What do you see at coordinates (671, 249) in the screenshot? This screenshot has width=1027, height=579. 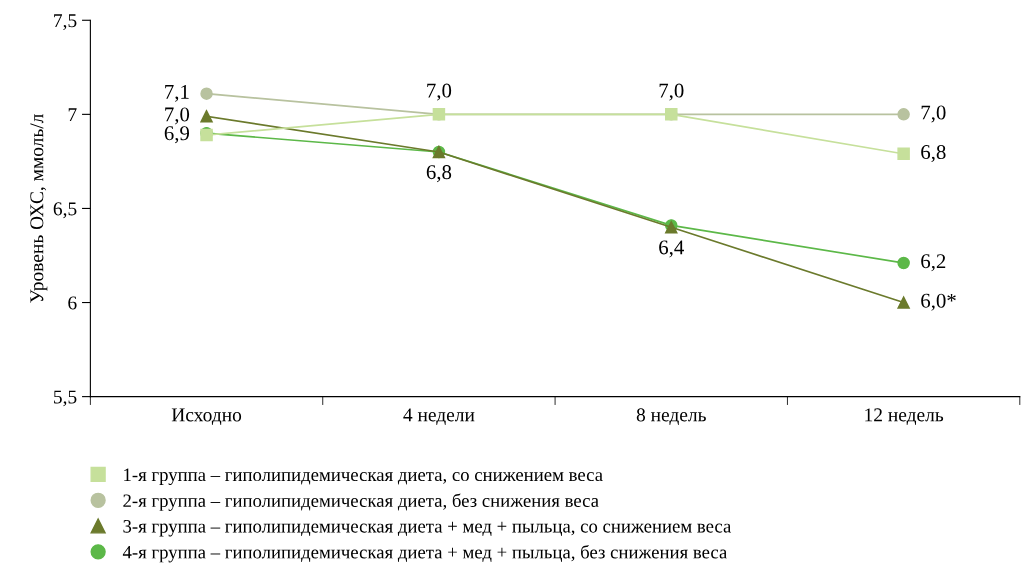 I see `annotation: 6,4` at bounding box center [671, 249].